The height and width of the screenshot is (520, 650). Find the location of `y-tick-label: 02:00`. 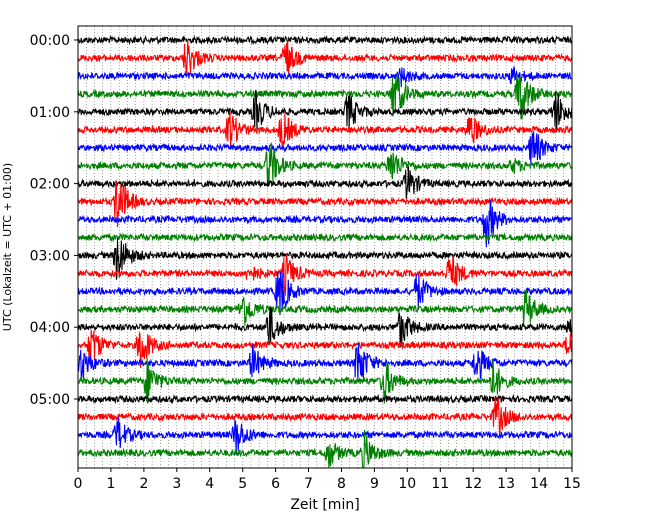

y-tick-label: 02:00 is located at coordinates (50, 185).